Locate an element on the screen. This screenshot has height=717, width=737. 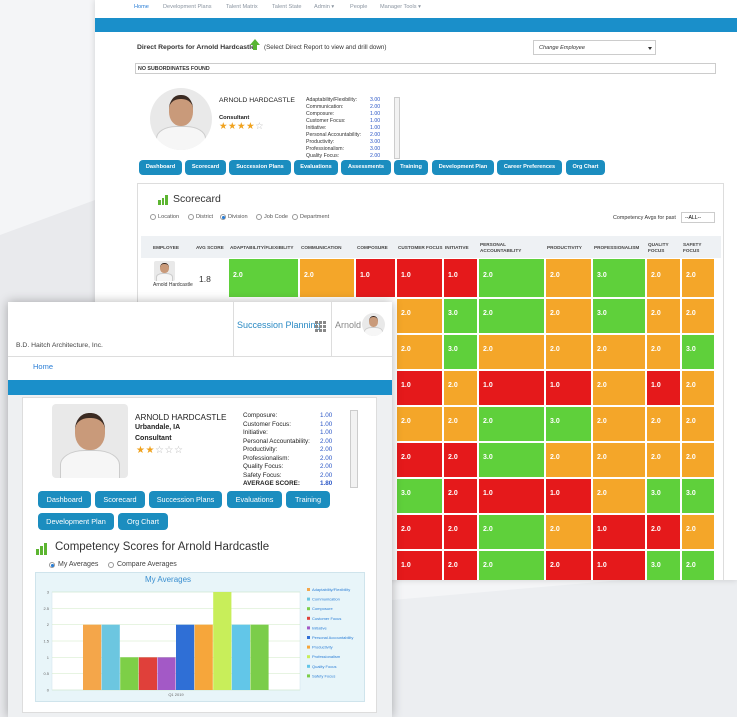
avg-select: --ALL-- is located at coordinates (698, 217).